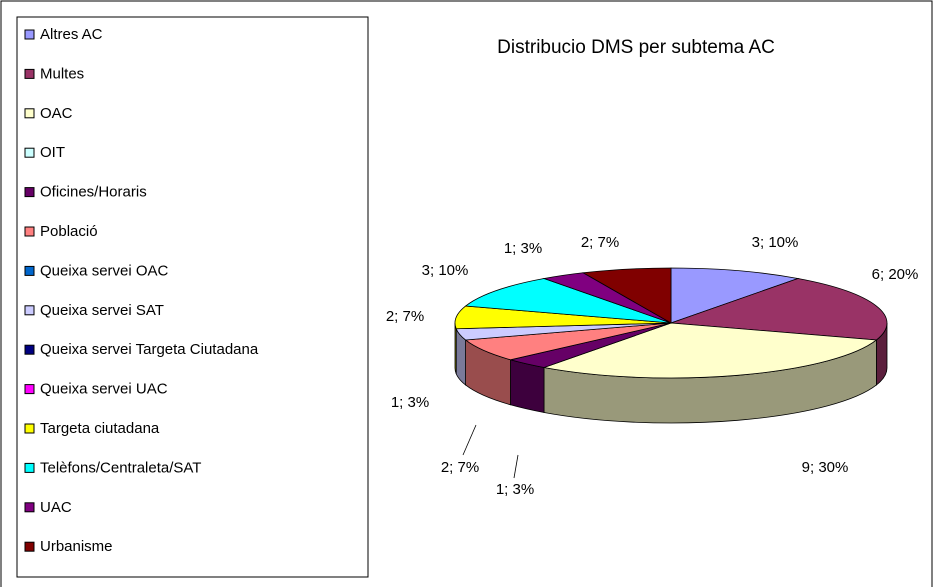 This screenshot has width=933, height=587. Describe the element at coordinates (895, 274) in the screenshot. I see `data-label: 6; 20%` at that location.